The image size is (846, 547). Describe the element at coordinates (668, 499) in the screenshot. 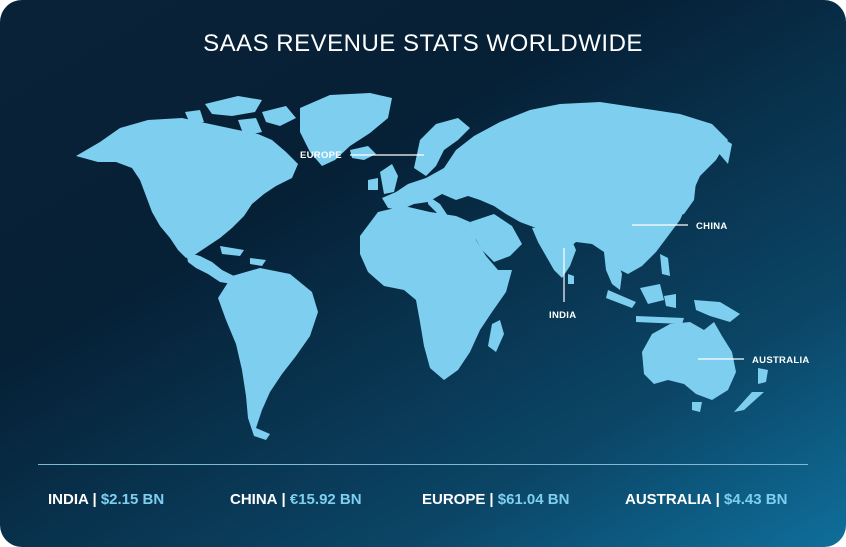

I see `stat-region: AUSTRALIA` at that location.